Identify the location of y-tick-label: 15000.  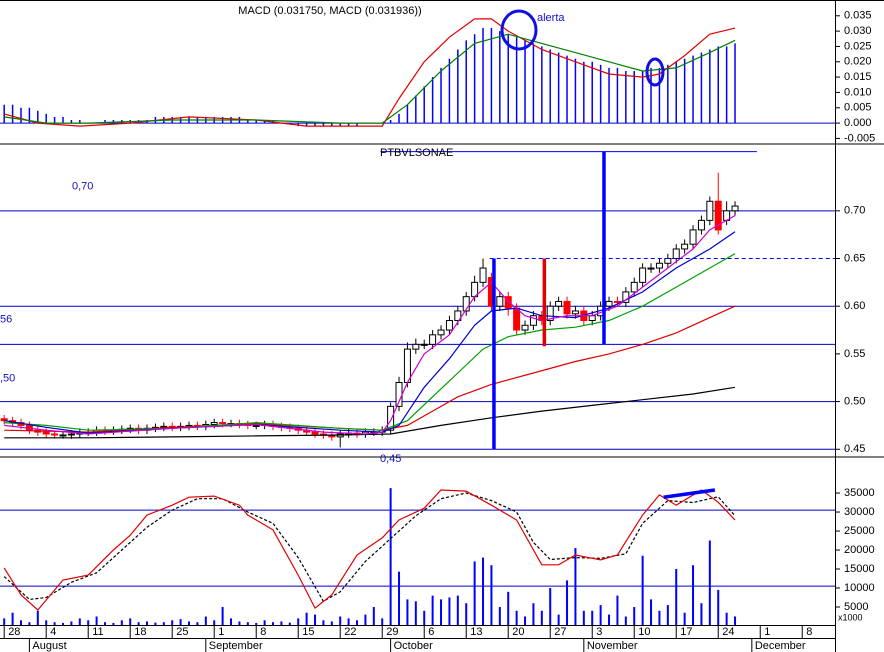
(859, 569).